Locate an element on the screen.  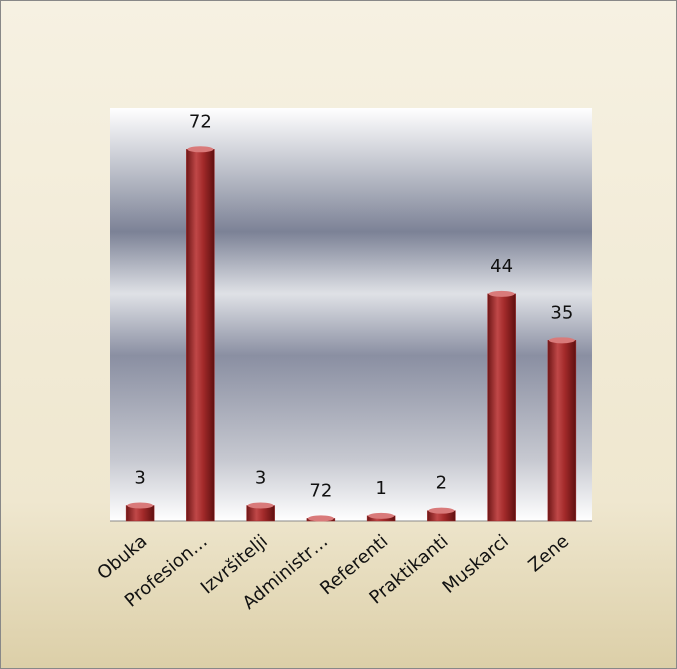
data-label: 2 is located at coordinates (441, 483).